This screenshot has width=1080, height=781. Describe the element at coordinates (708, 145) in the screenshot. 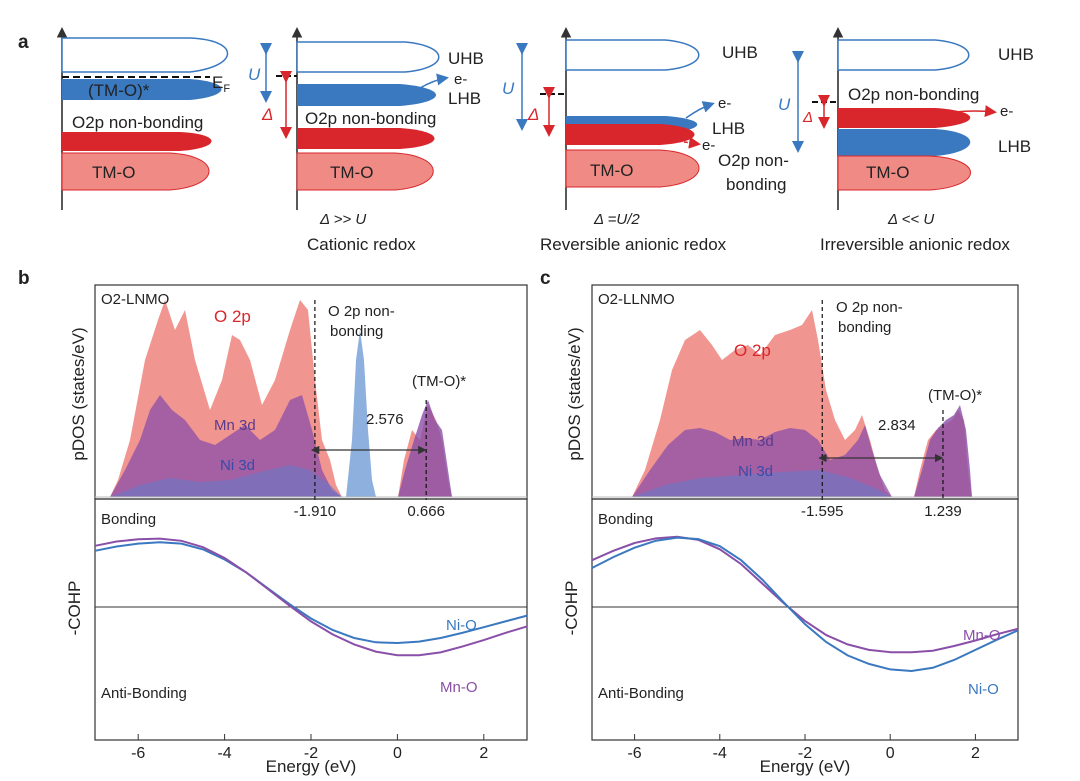

I see `scheme-3-electron-label-2: e-` at that location.